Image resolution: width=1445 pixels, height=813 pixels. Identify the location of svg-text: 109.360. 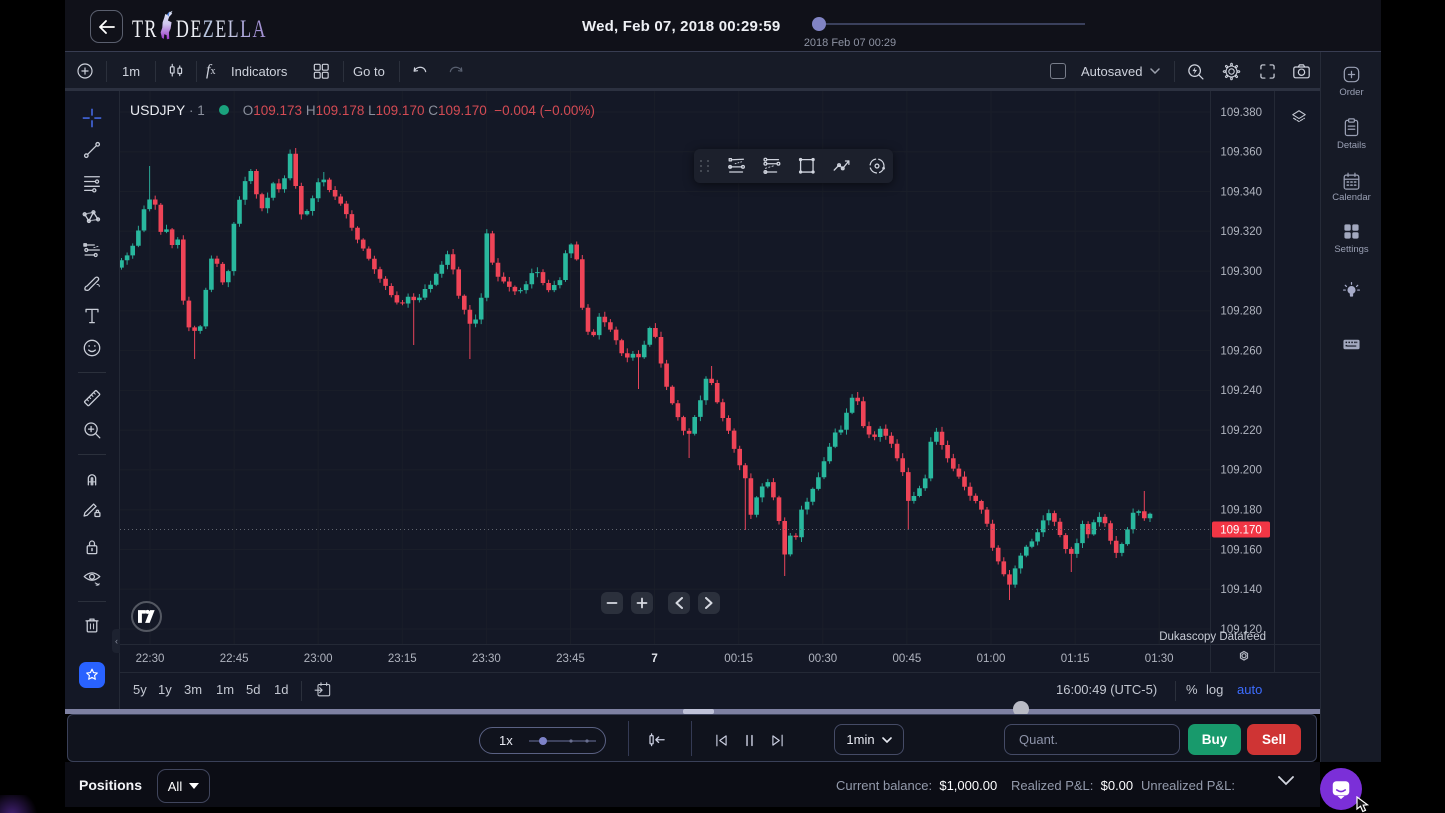
(1241, 153).